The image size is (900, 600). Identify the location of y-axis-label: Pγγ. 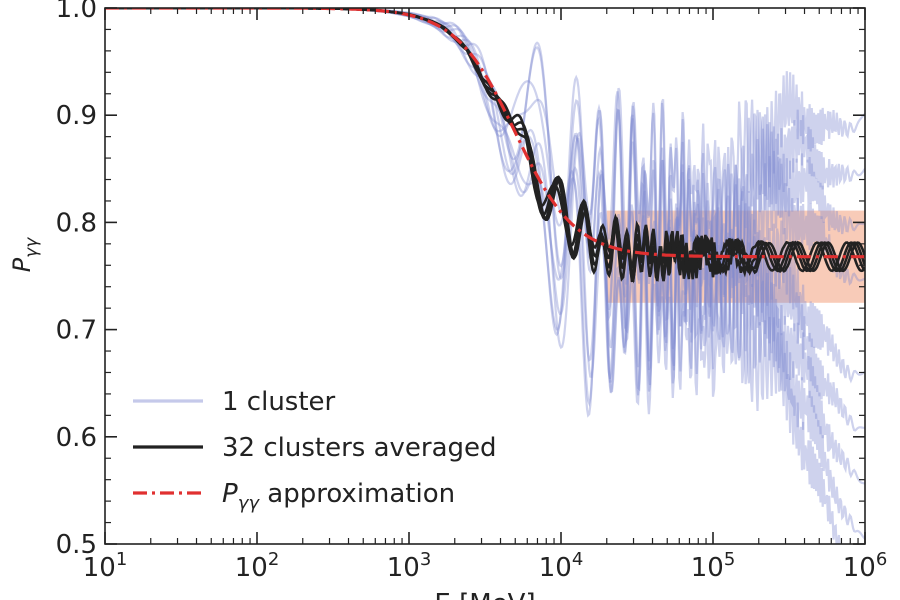
(25, 255).